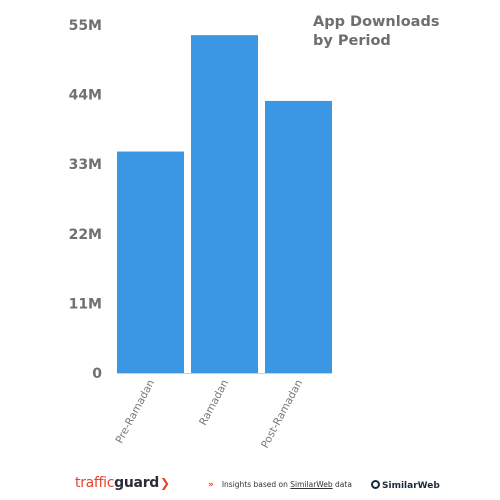  I want to click on y-tick-label: 44M, so click(85, 96).